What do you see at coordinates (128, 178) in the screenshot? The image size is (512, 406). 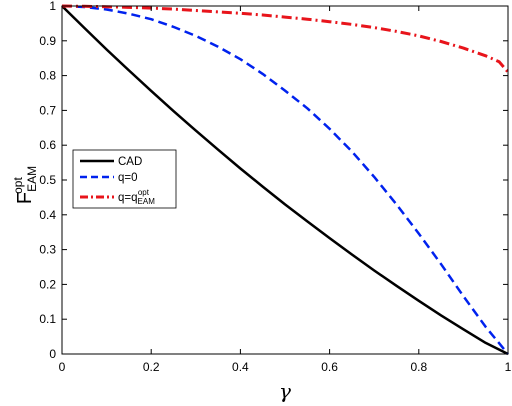 I see `legend-label-q0: q=0` at bounding box center [128, 178].